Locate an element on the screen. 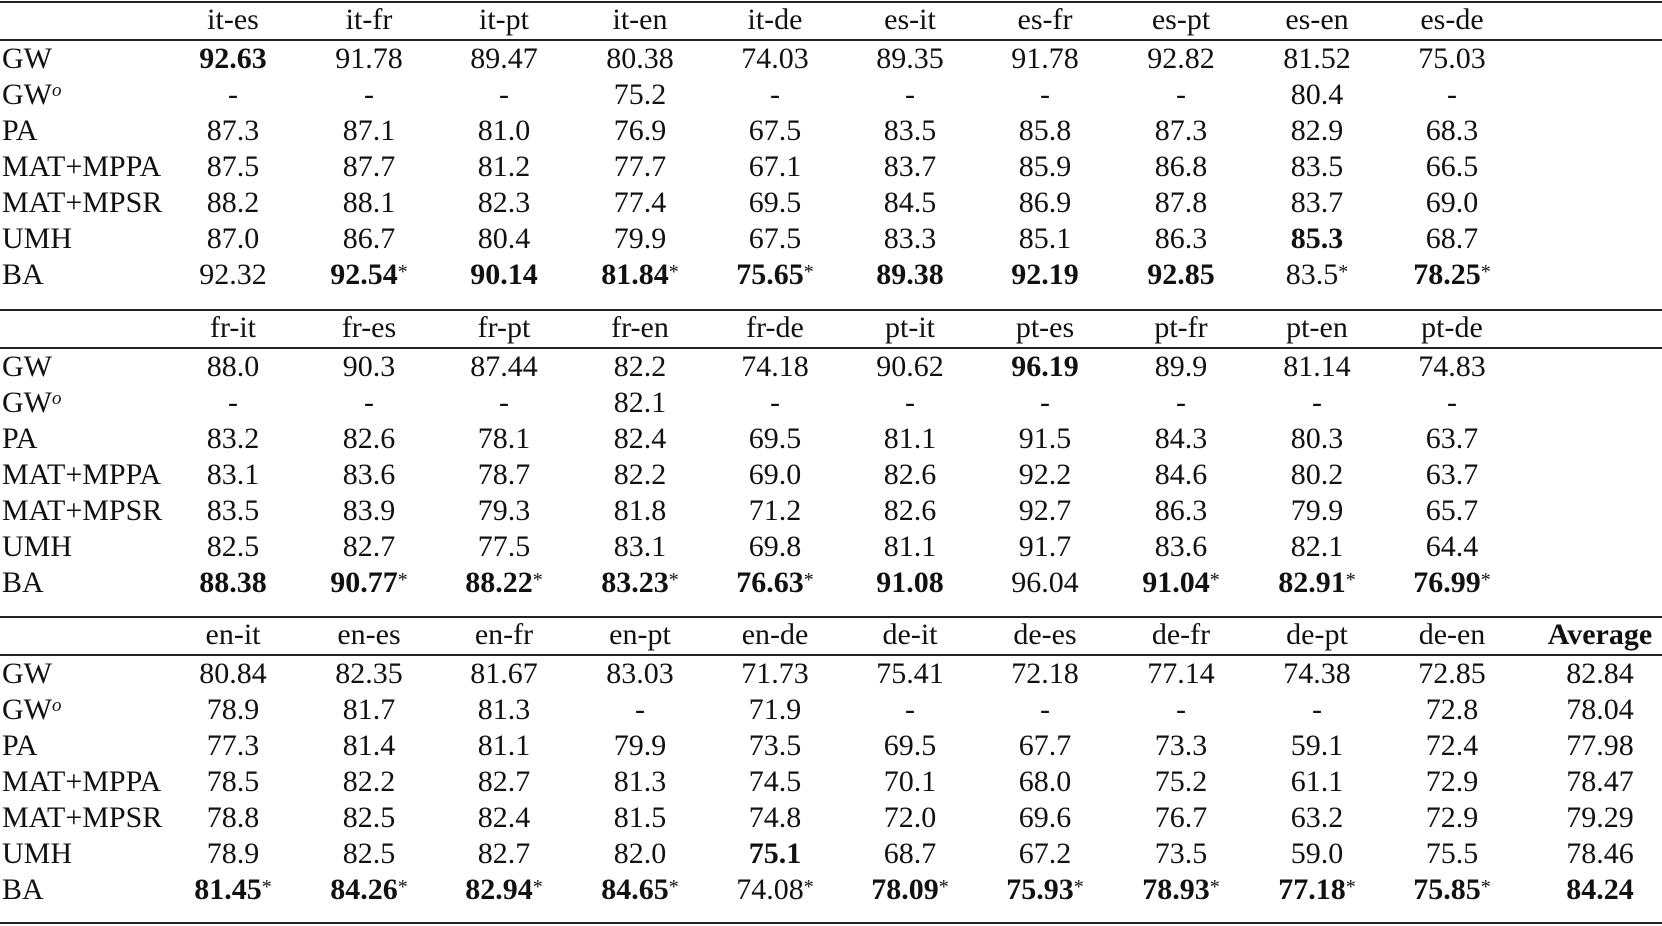 The height and width of the screenshot is (926, 1662). bottom-rule is located at coordinates (831, 923).